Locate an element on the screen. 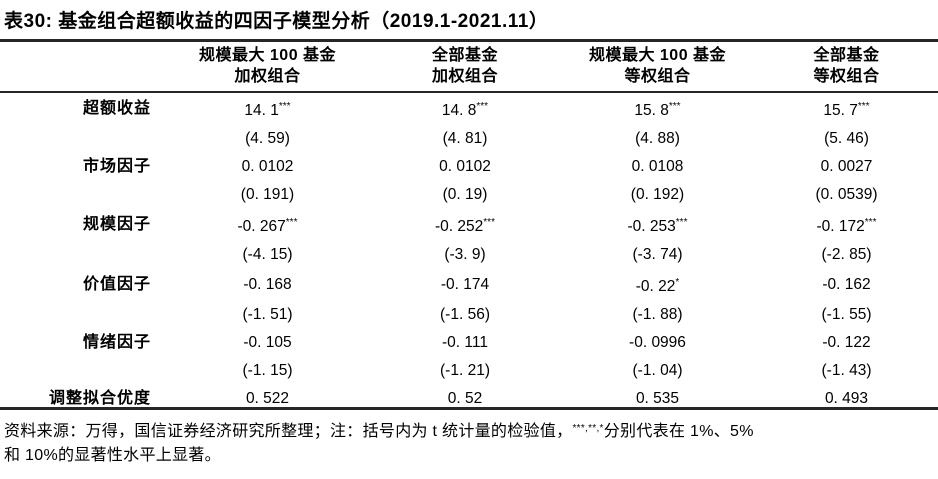  table-row: 情绪因子 -0. 105 -0. 111 -0. 0996 -0. 122 is located at coordinates (469, 343).